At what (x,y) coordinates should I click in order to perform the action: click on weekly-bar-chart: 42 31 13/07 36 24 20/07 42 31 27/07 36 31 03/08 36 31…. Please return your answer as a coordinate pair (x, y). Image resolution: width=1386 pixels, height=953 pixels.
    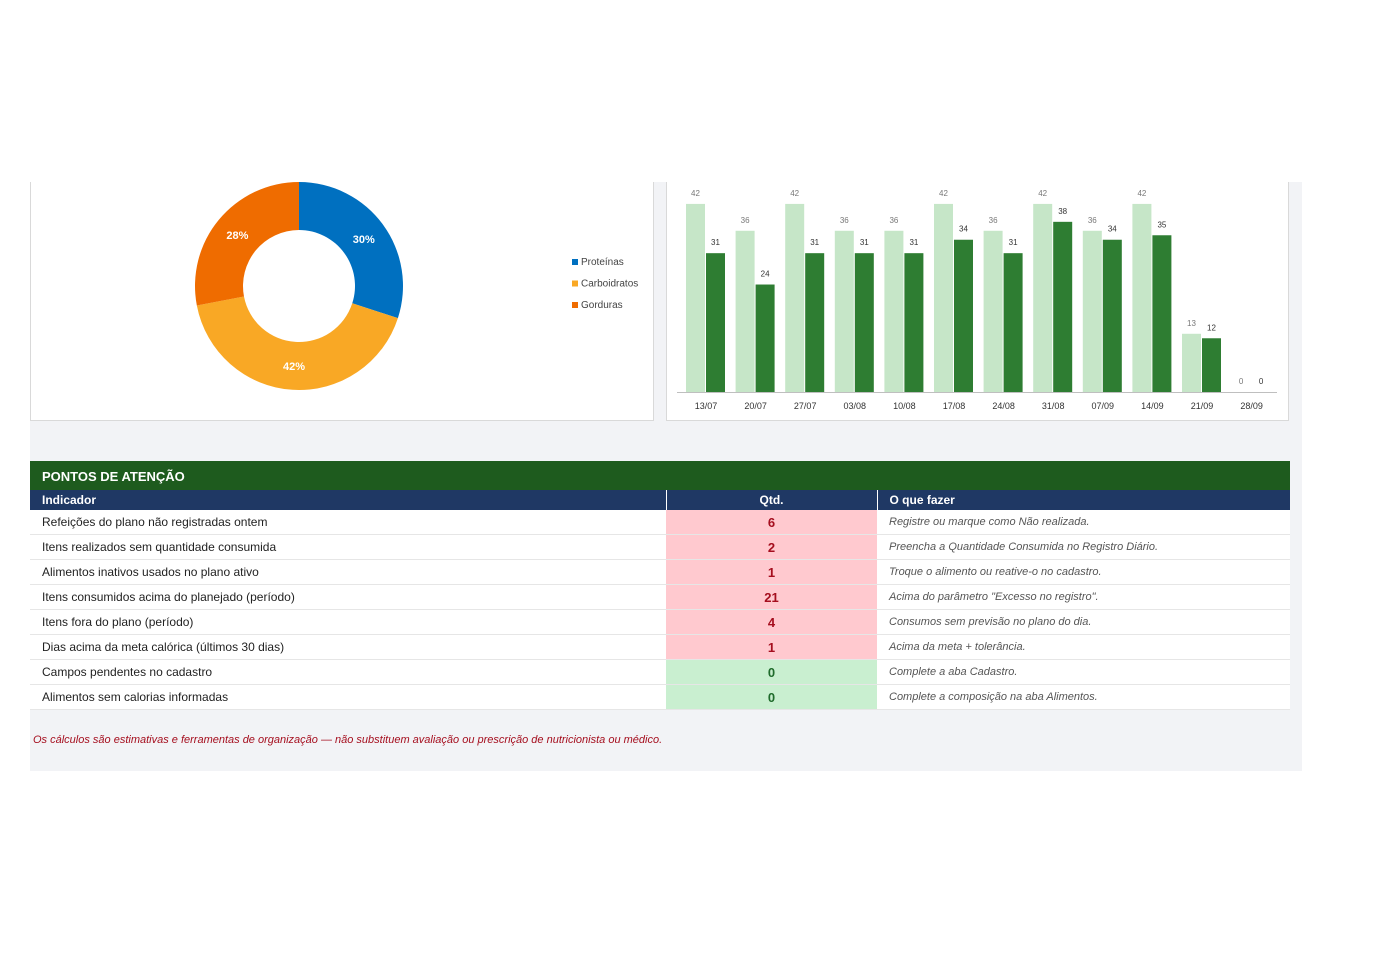
    Looking at the image, I should click on (977, 301).